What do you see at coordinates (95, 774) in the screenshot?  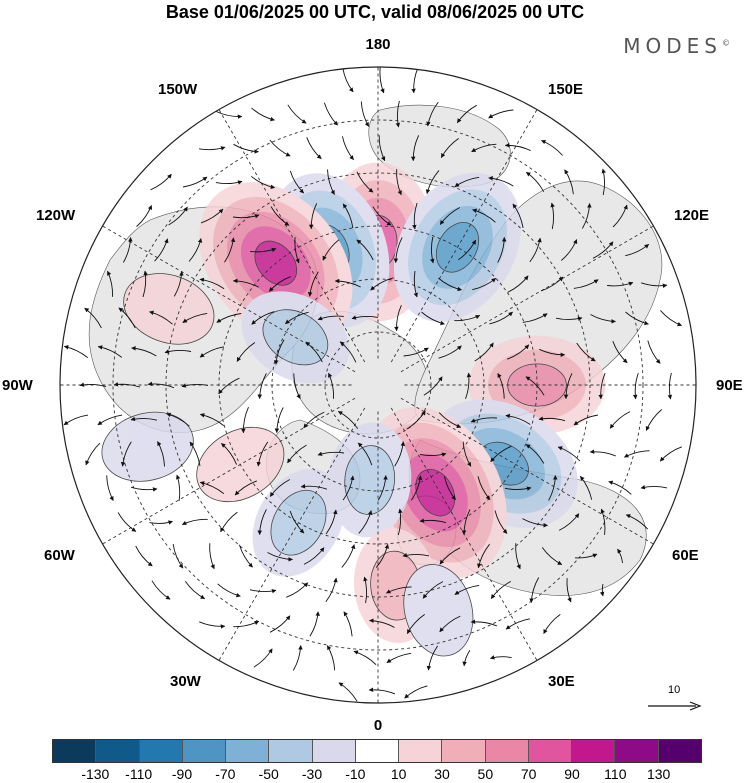 I see `colorbar-tick-label: -130` at bounding box center [95, 774].